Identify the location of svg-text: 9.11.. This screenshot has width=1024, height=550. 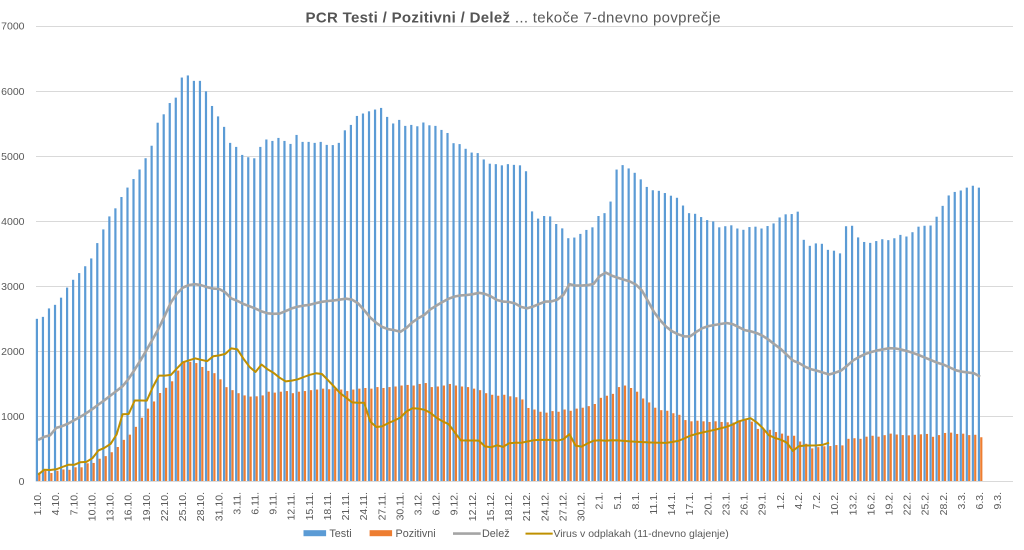
(274, 503).